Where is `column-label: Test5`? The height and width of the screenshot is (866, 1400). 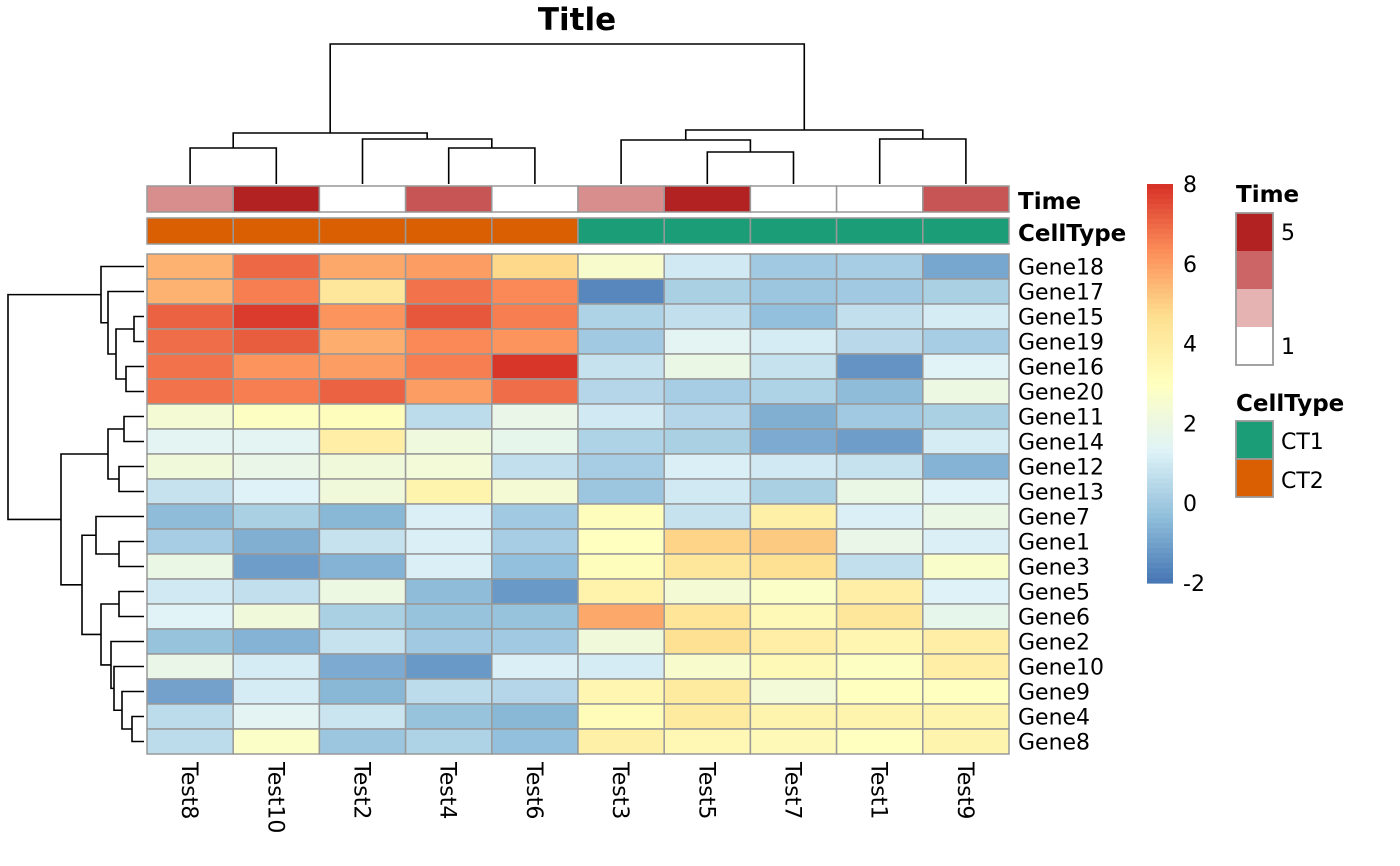 column-label: Test5 is located at coordinates (705, 790).